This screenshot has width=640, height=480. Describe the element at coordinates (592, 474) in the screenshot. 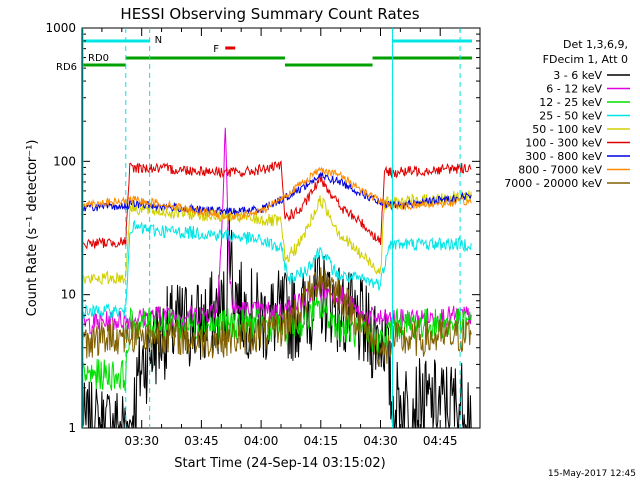

I see `timestamp-label: 15-May-2017 12:45` at that location.